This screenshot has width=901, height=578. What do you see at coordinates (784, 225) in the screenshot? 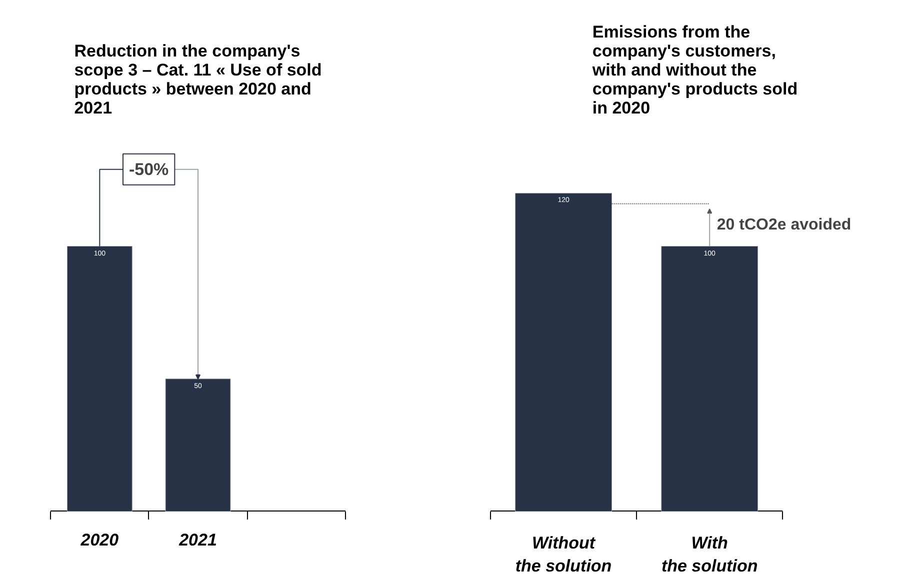
I see `annotation: 20 tCO2e avoided` at bounding box center [784, 225].